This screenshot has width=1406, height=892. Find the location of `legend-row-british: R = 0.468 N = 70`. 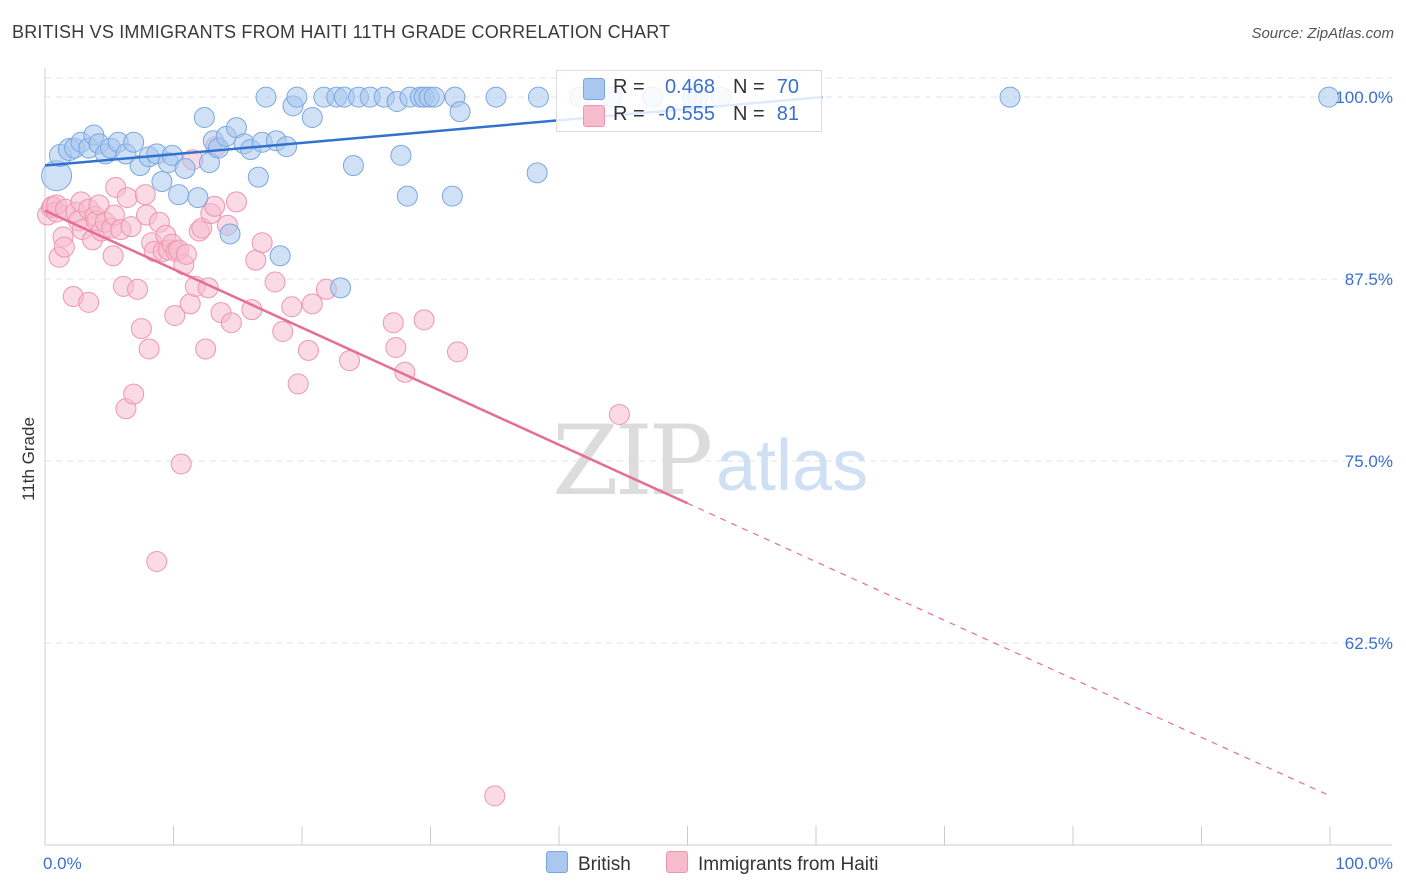

legend-row-british: R = 0.468 N = 70 is located at coordinates (689, 88).